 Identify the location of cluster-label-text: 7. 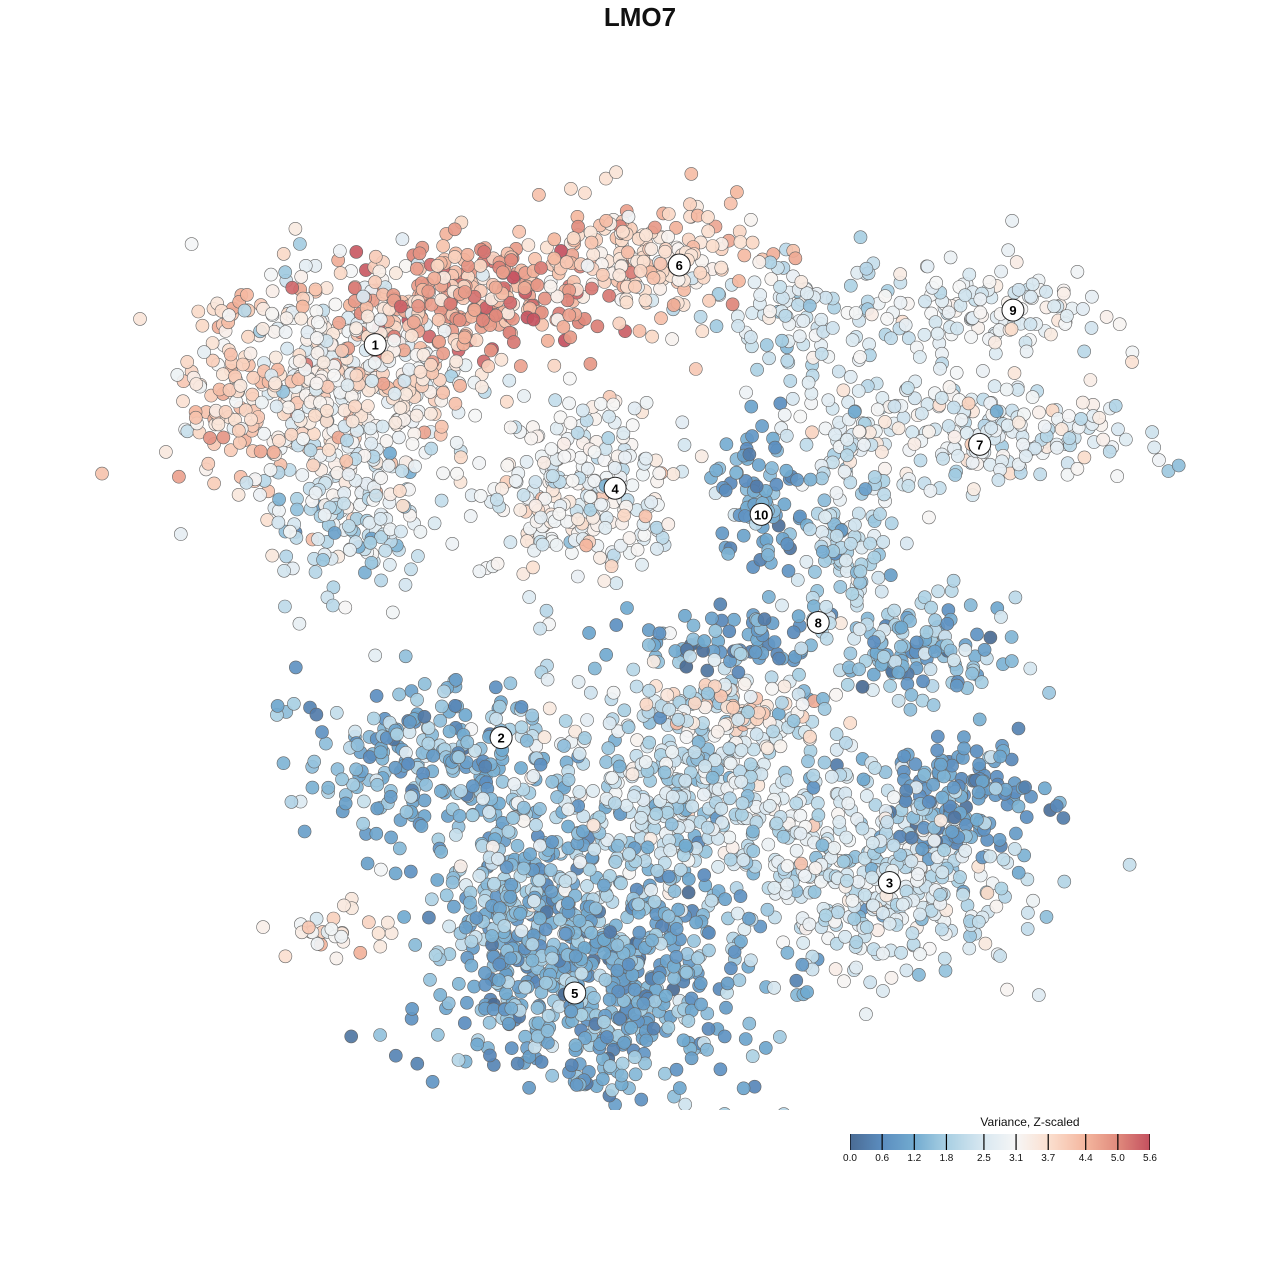
(979, 444).